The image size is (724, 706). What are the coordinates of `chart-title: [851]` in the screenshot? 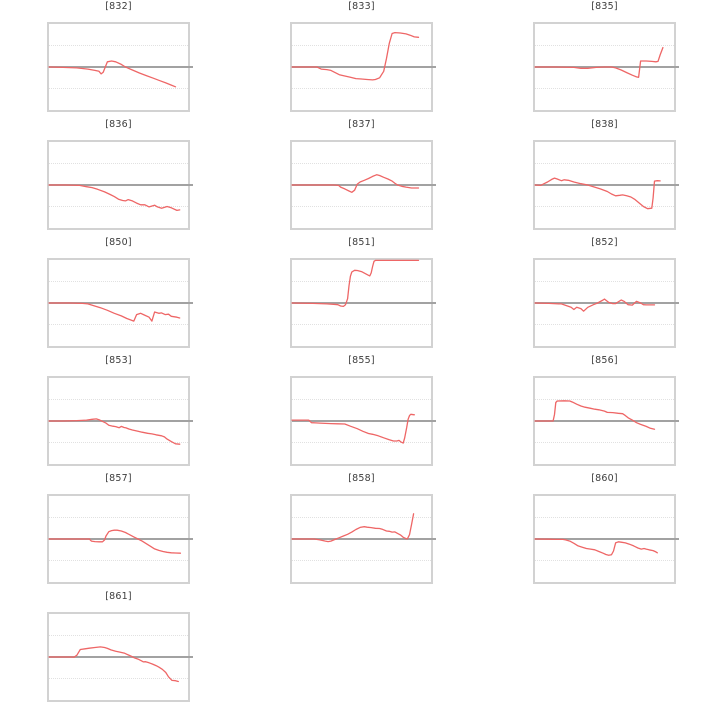 It's located at (361, 242).